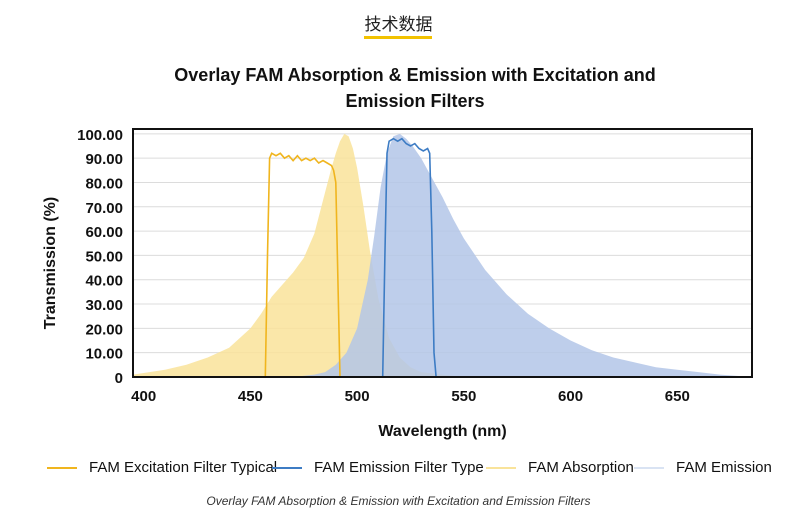  Describe the element at coordinates (724, 467) in the screenshot. I see `legend-label-emission: FAM Emission` at that location.